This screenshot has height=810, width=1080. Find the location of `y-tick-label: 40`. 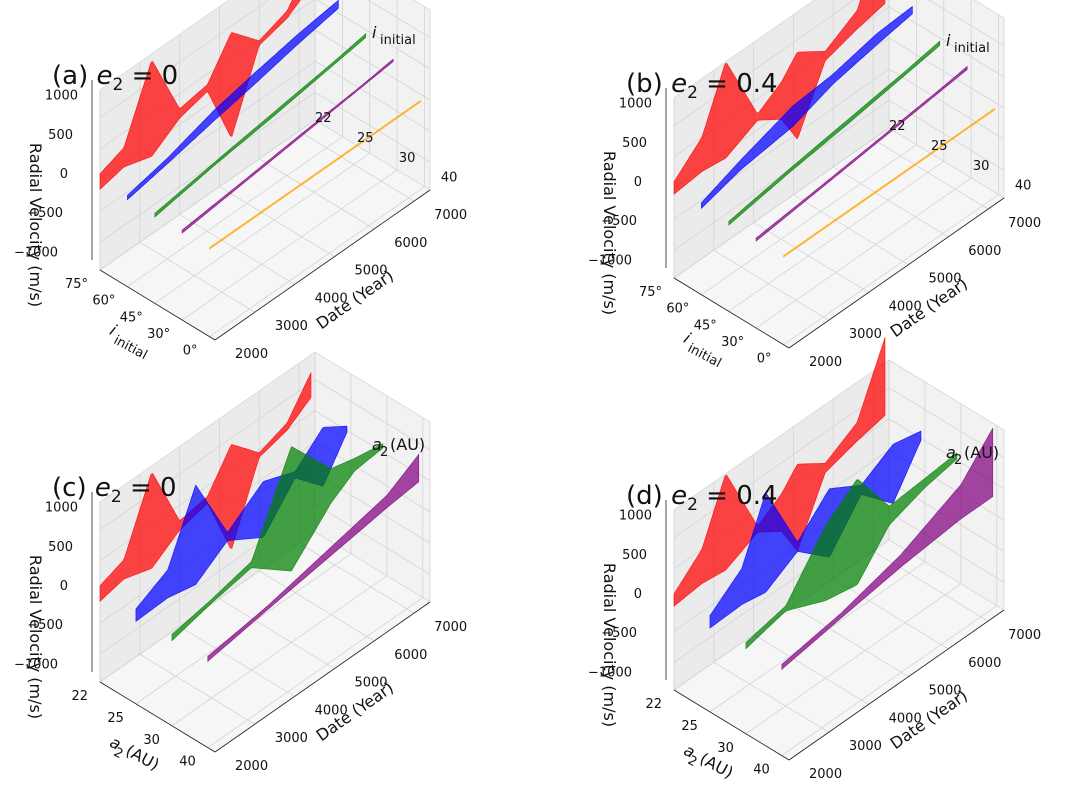

y-tick-label: 40 is located at coordinates (187, 762).